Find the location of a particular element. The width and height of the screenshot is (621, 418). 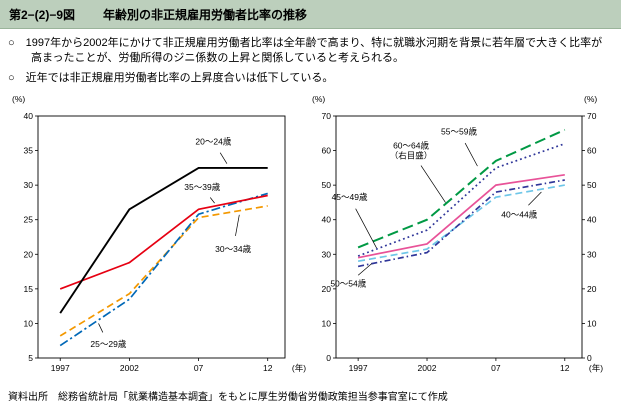

y-tick-label: 25 is located at coordinates (29, 220).